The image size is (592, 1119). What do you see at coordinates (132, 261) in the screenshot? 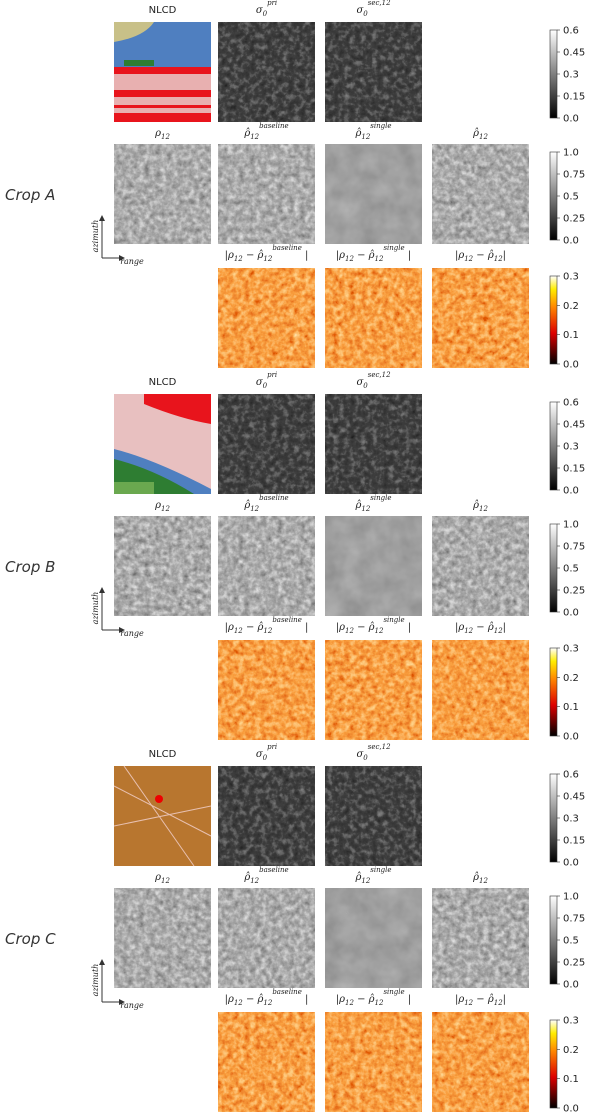
I see `range-label: range` at bounding box center [132, 261].